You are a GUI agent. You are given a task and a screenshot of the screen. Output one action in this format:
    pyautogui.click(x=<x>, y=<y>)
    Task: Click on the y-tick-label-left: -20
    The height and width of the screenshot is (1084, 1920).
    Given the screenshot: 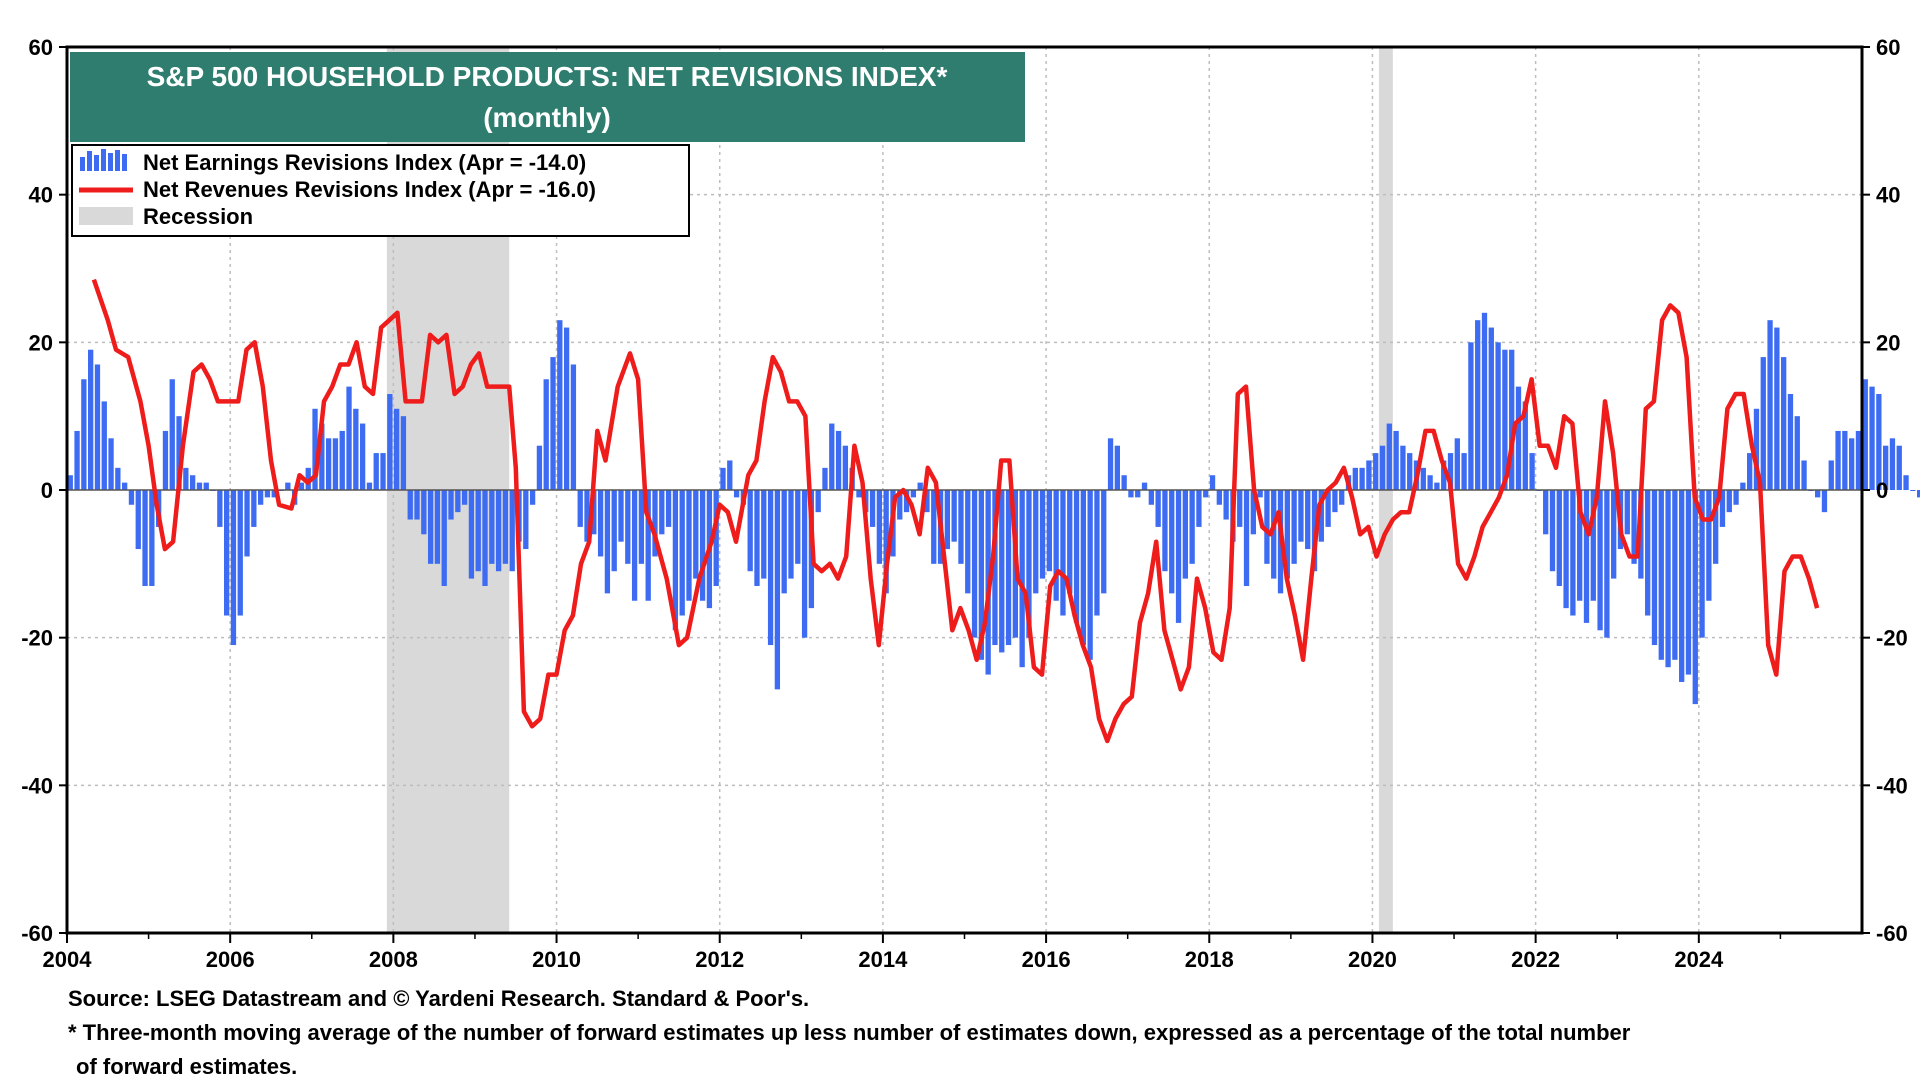 What is the action you would take?
    pyautogui.click(x=37, y=638)
    